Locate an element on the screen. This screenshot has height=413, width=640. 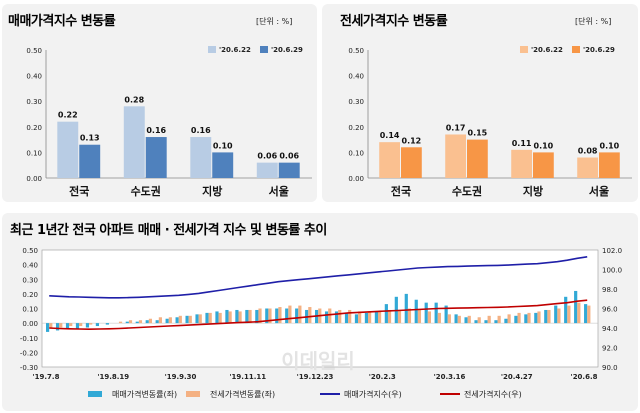
sale-data-label: 0.28 is located at coordinates (134, 99).